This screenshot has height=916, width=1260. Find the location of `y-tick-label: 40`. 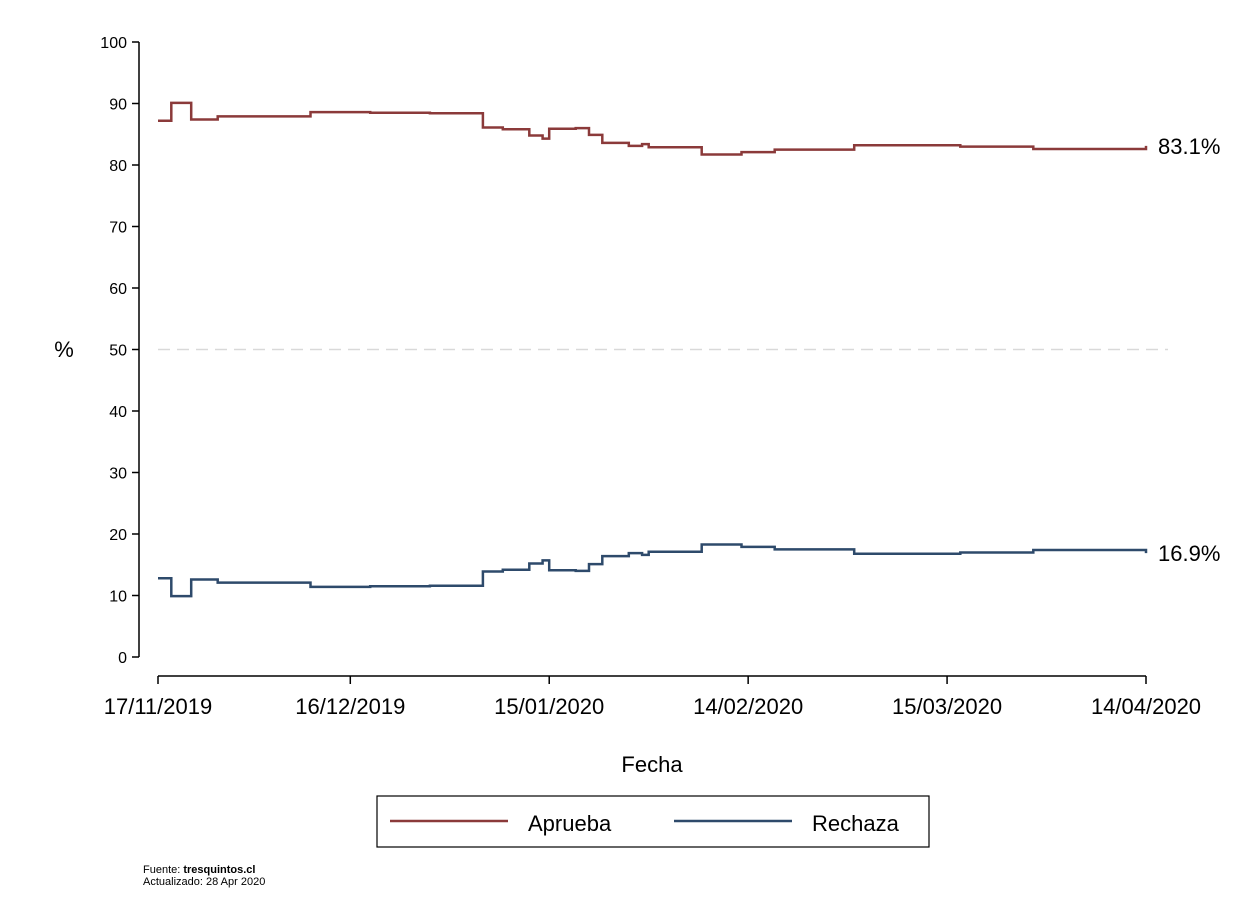

y-tick-label: 40 is located at coordinates (118, 412).